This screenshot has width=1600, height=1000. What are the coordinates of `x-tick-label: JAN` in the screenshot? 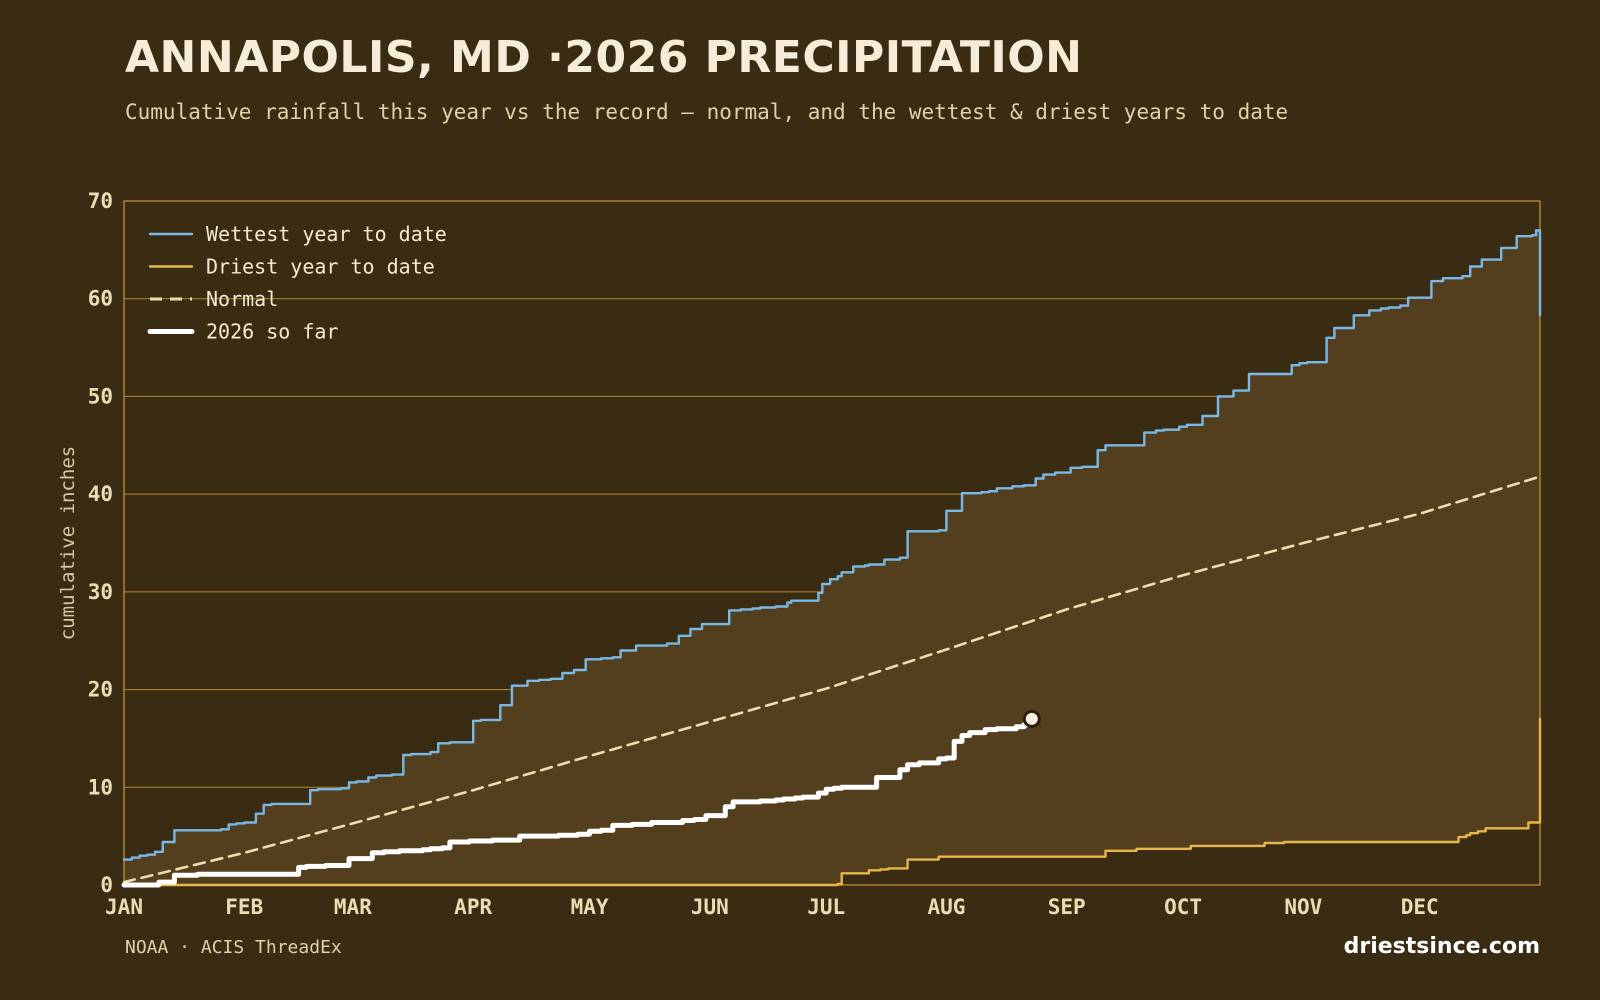 It's located at (124, 907).